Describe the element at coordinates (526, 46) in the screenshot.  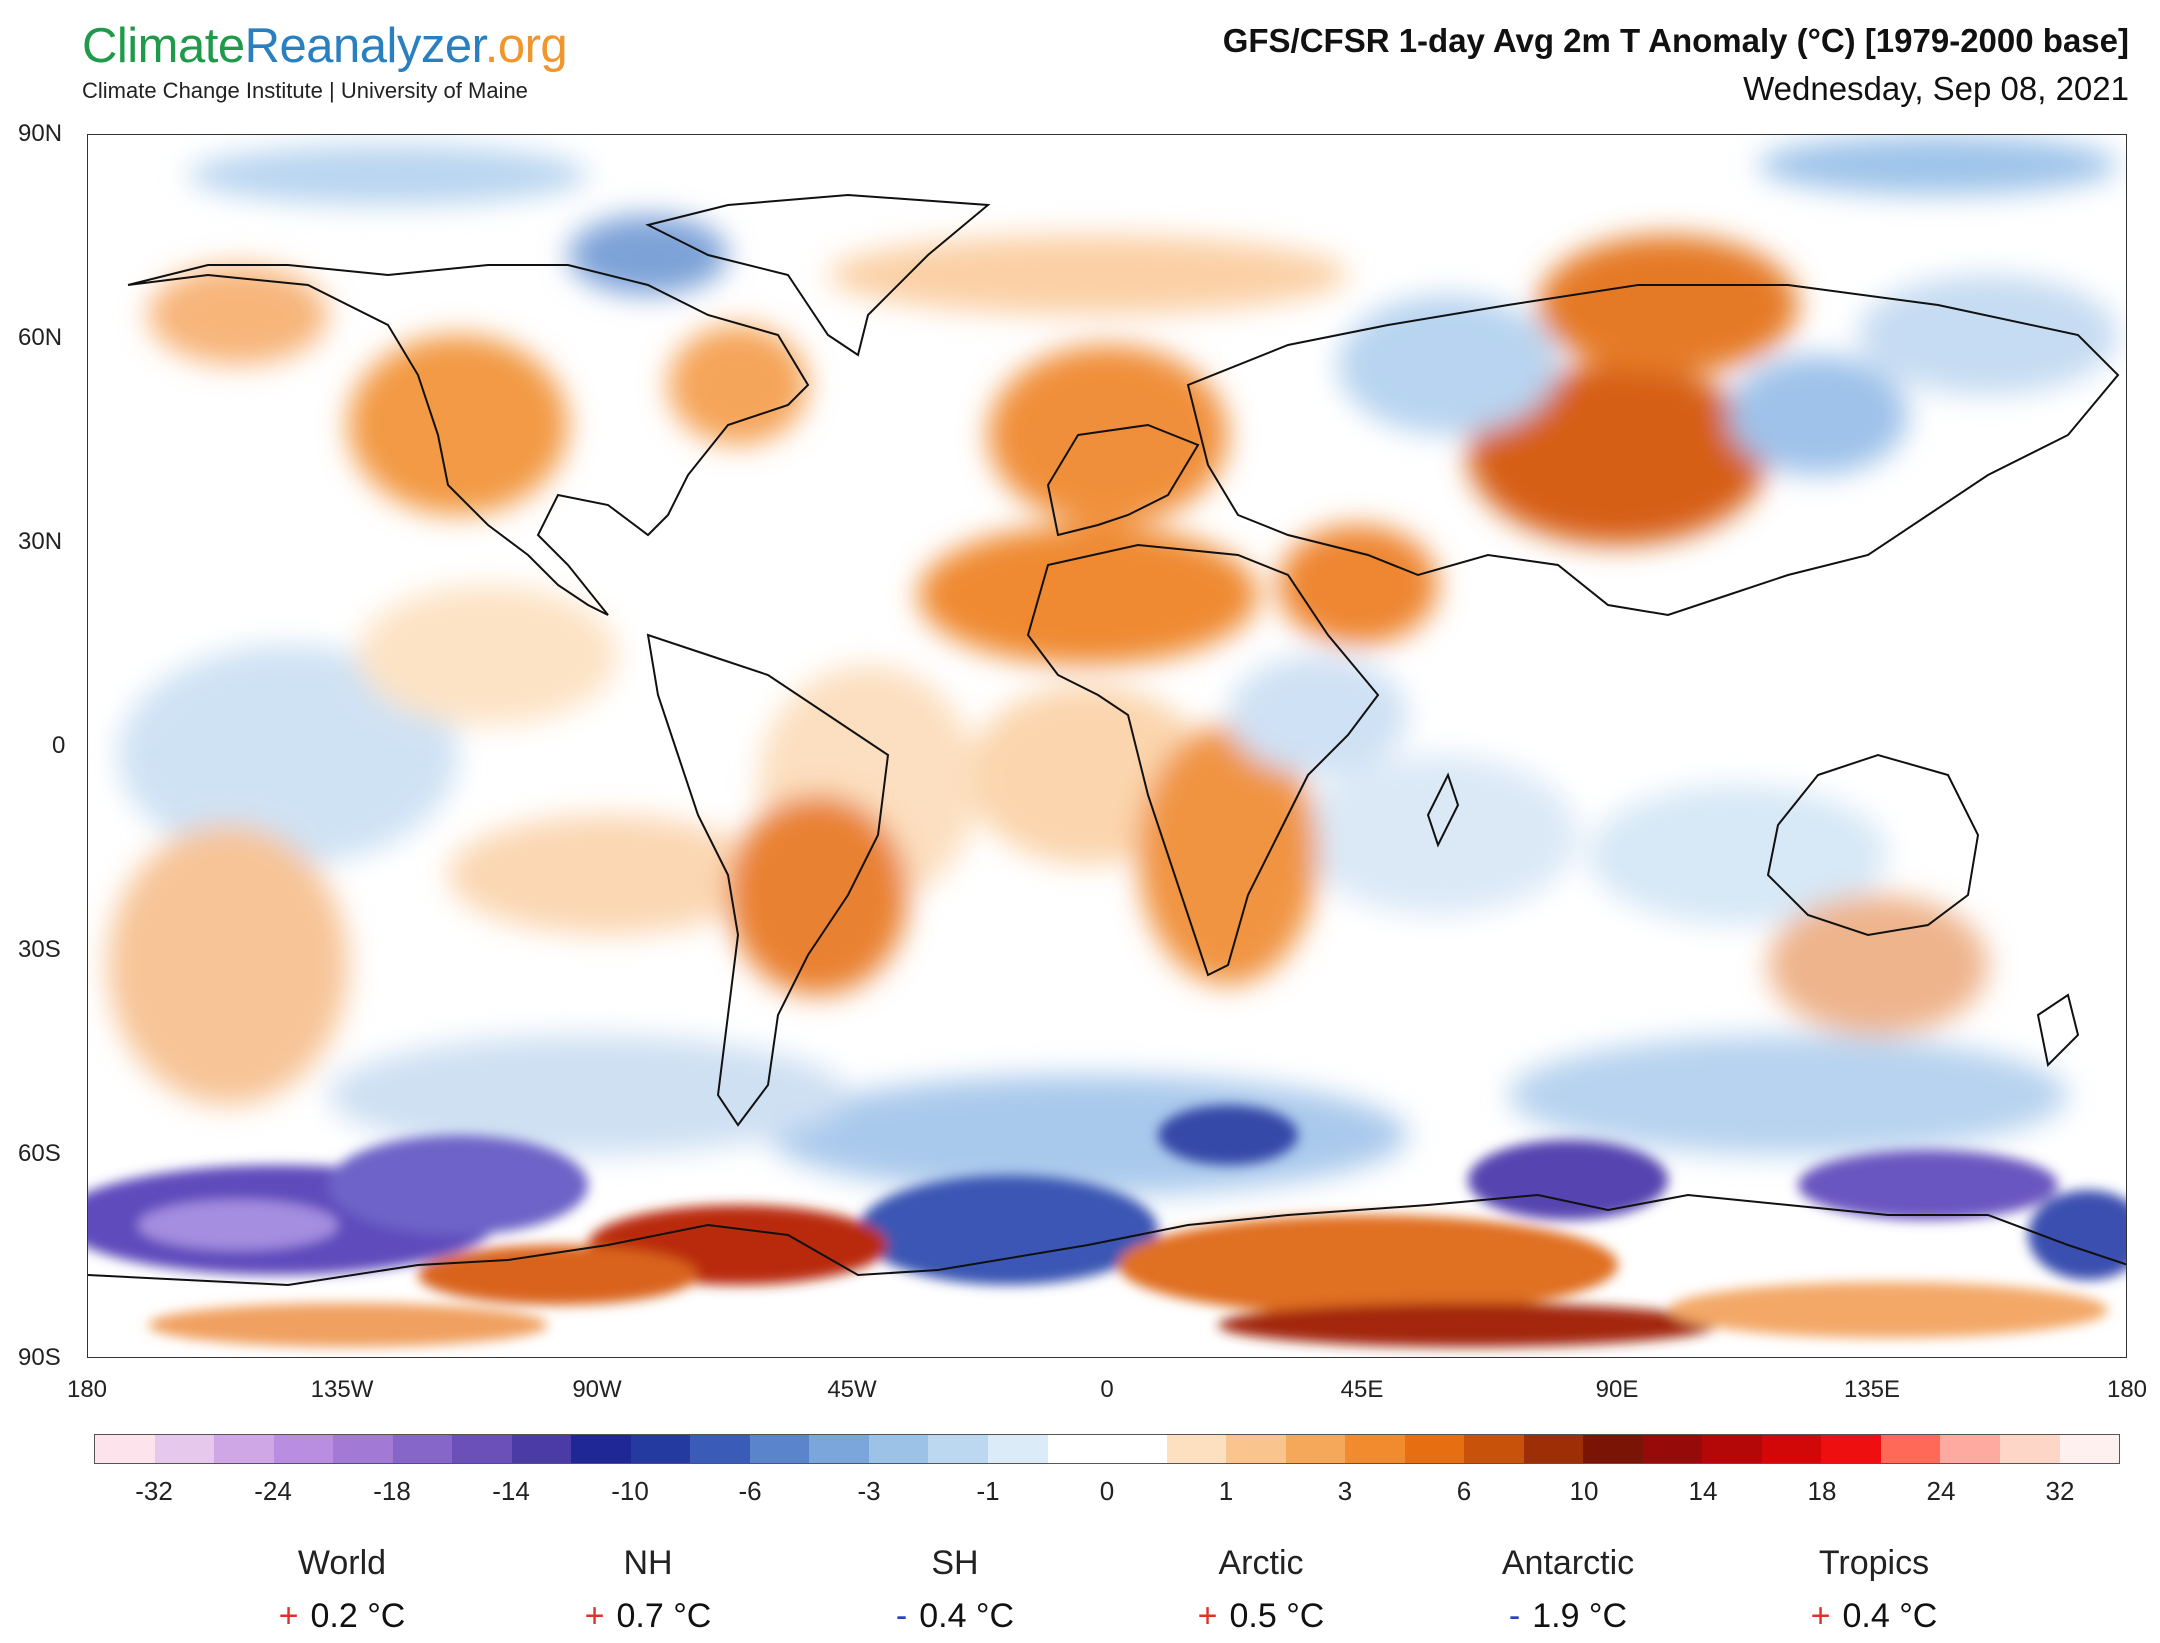
I see `logo-part-org: .org` at that location.